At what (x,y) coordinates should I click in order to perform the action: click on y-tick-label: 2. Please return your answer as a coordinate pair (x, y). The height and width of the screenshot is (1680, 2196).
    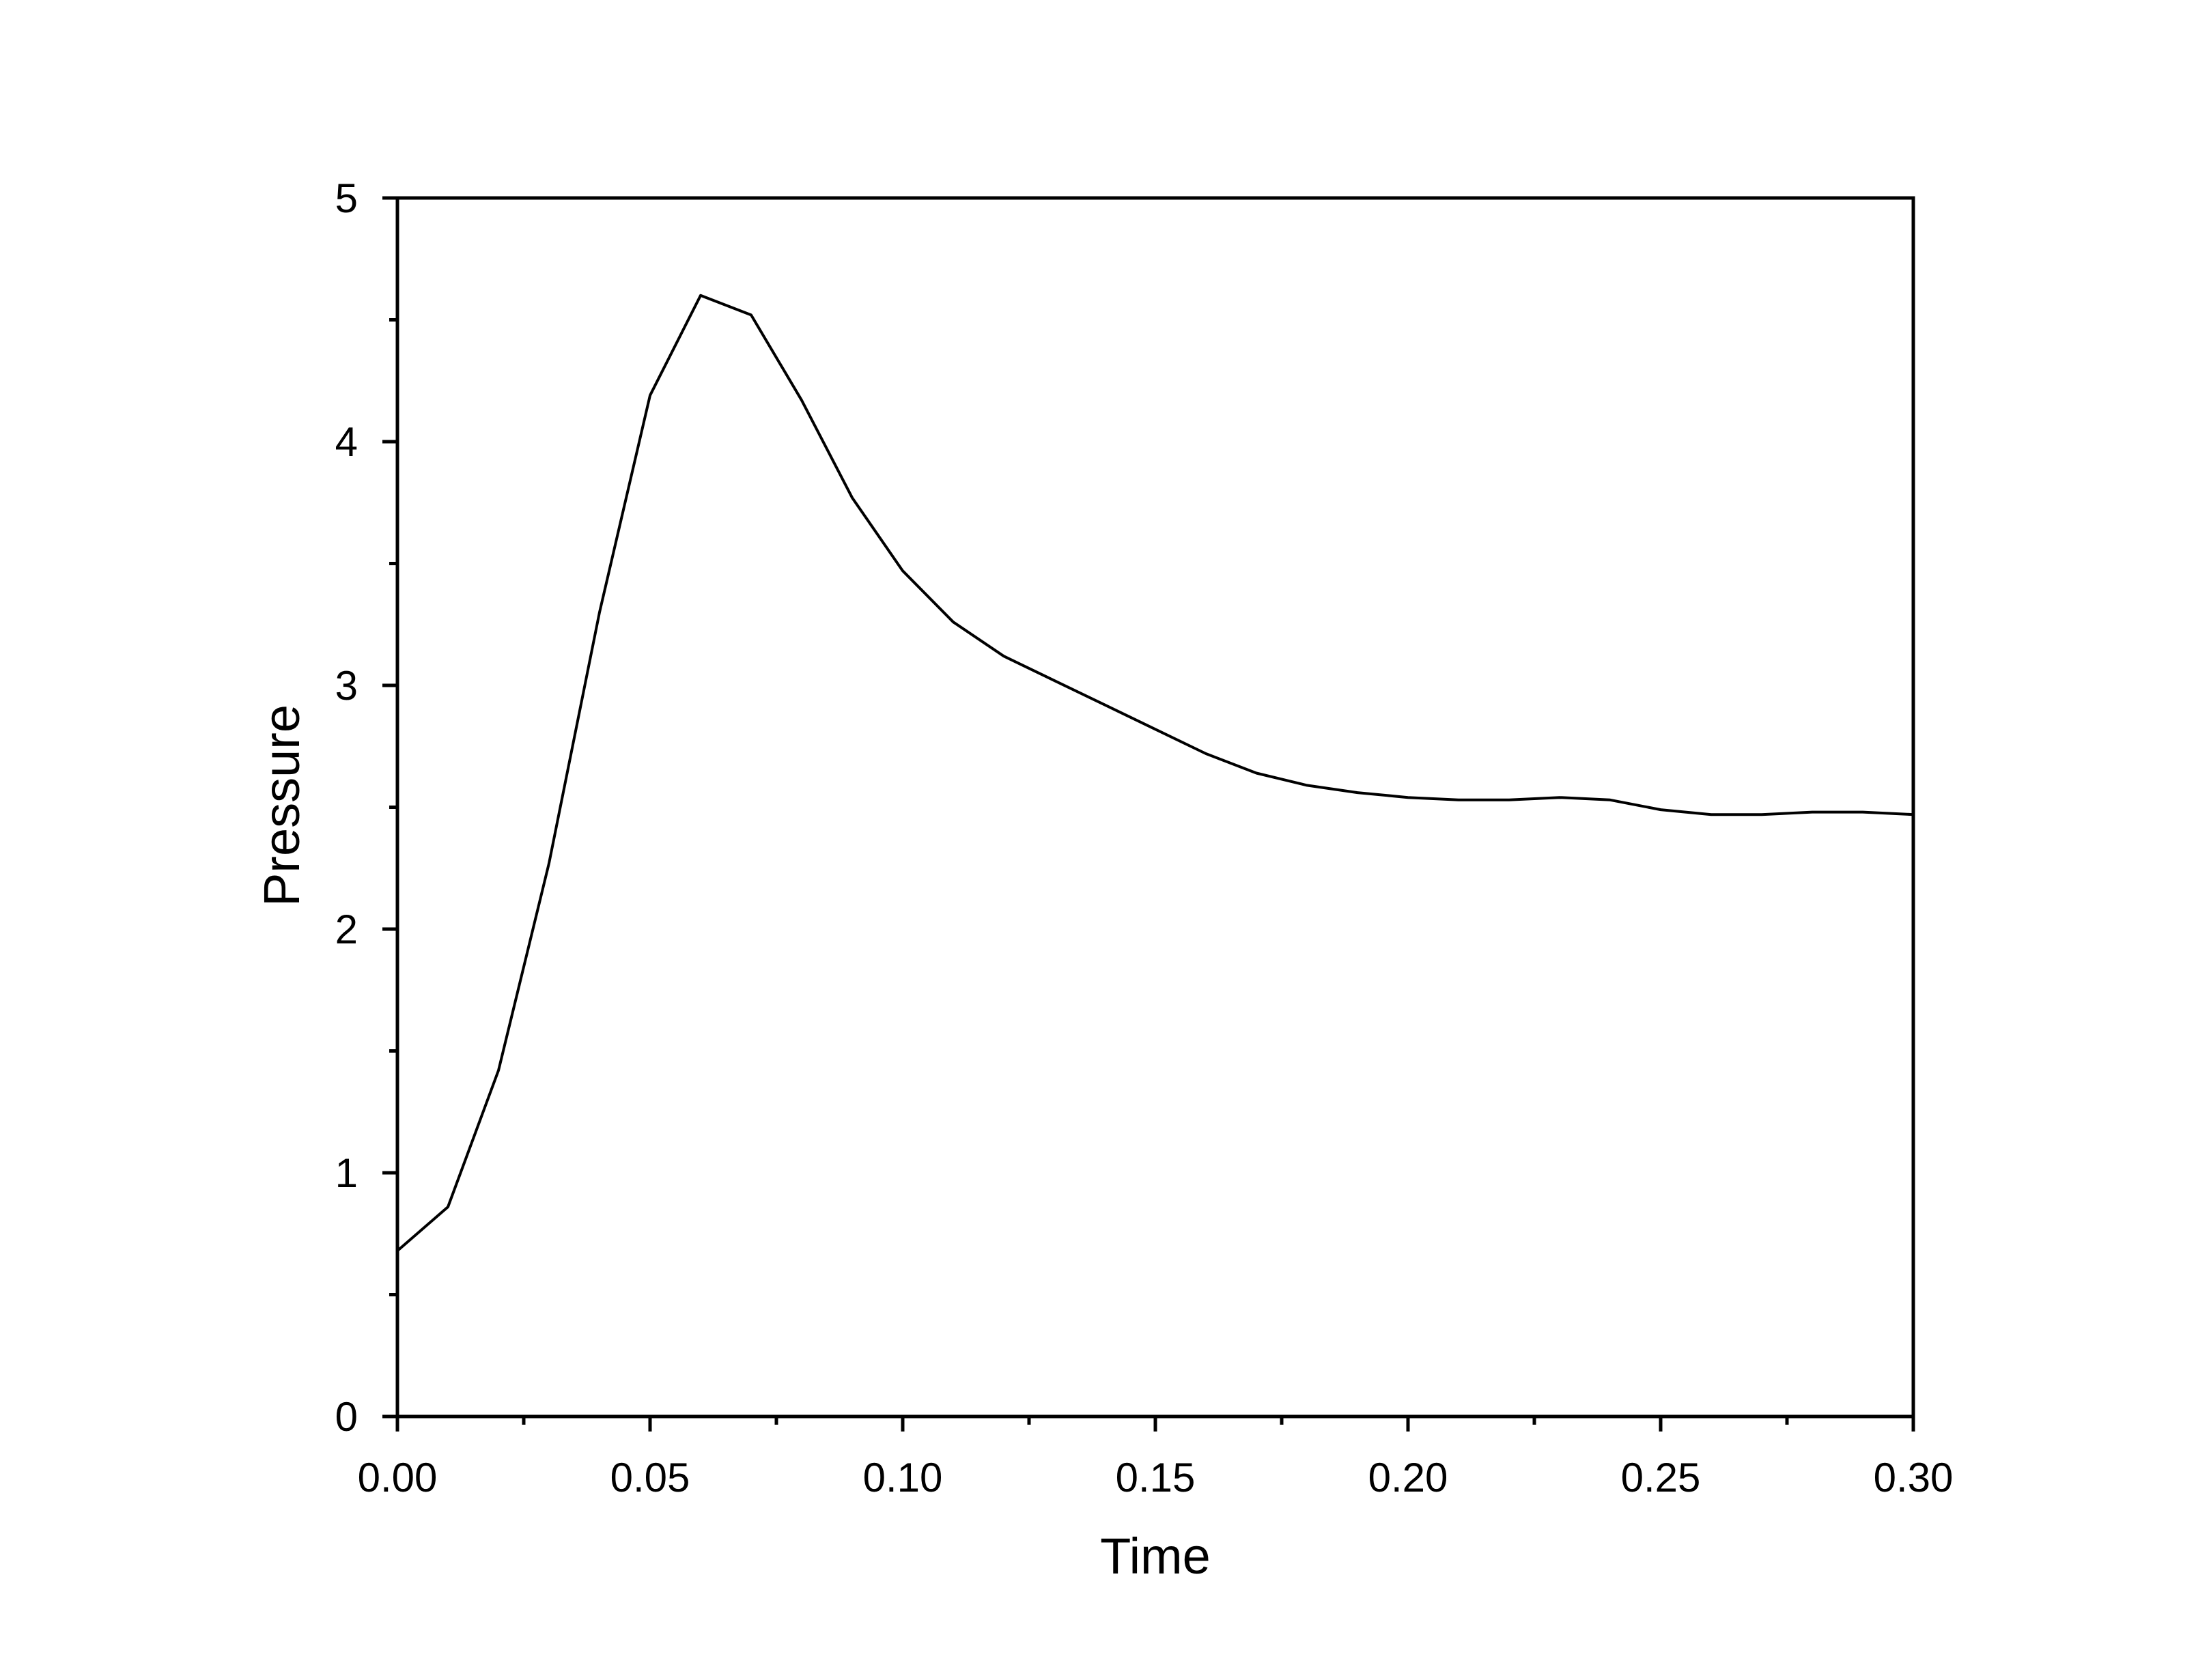
    Looking at the image, I should click on (347, 929).